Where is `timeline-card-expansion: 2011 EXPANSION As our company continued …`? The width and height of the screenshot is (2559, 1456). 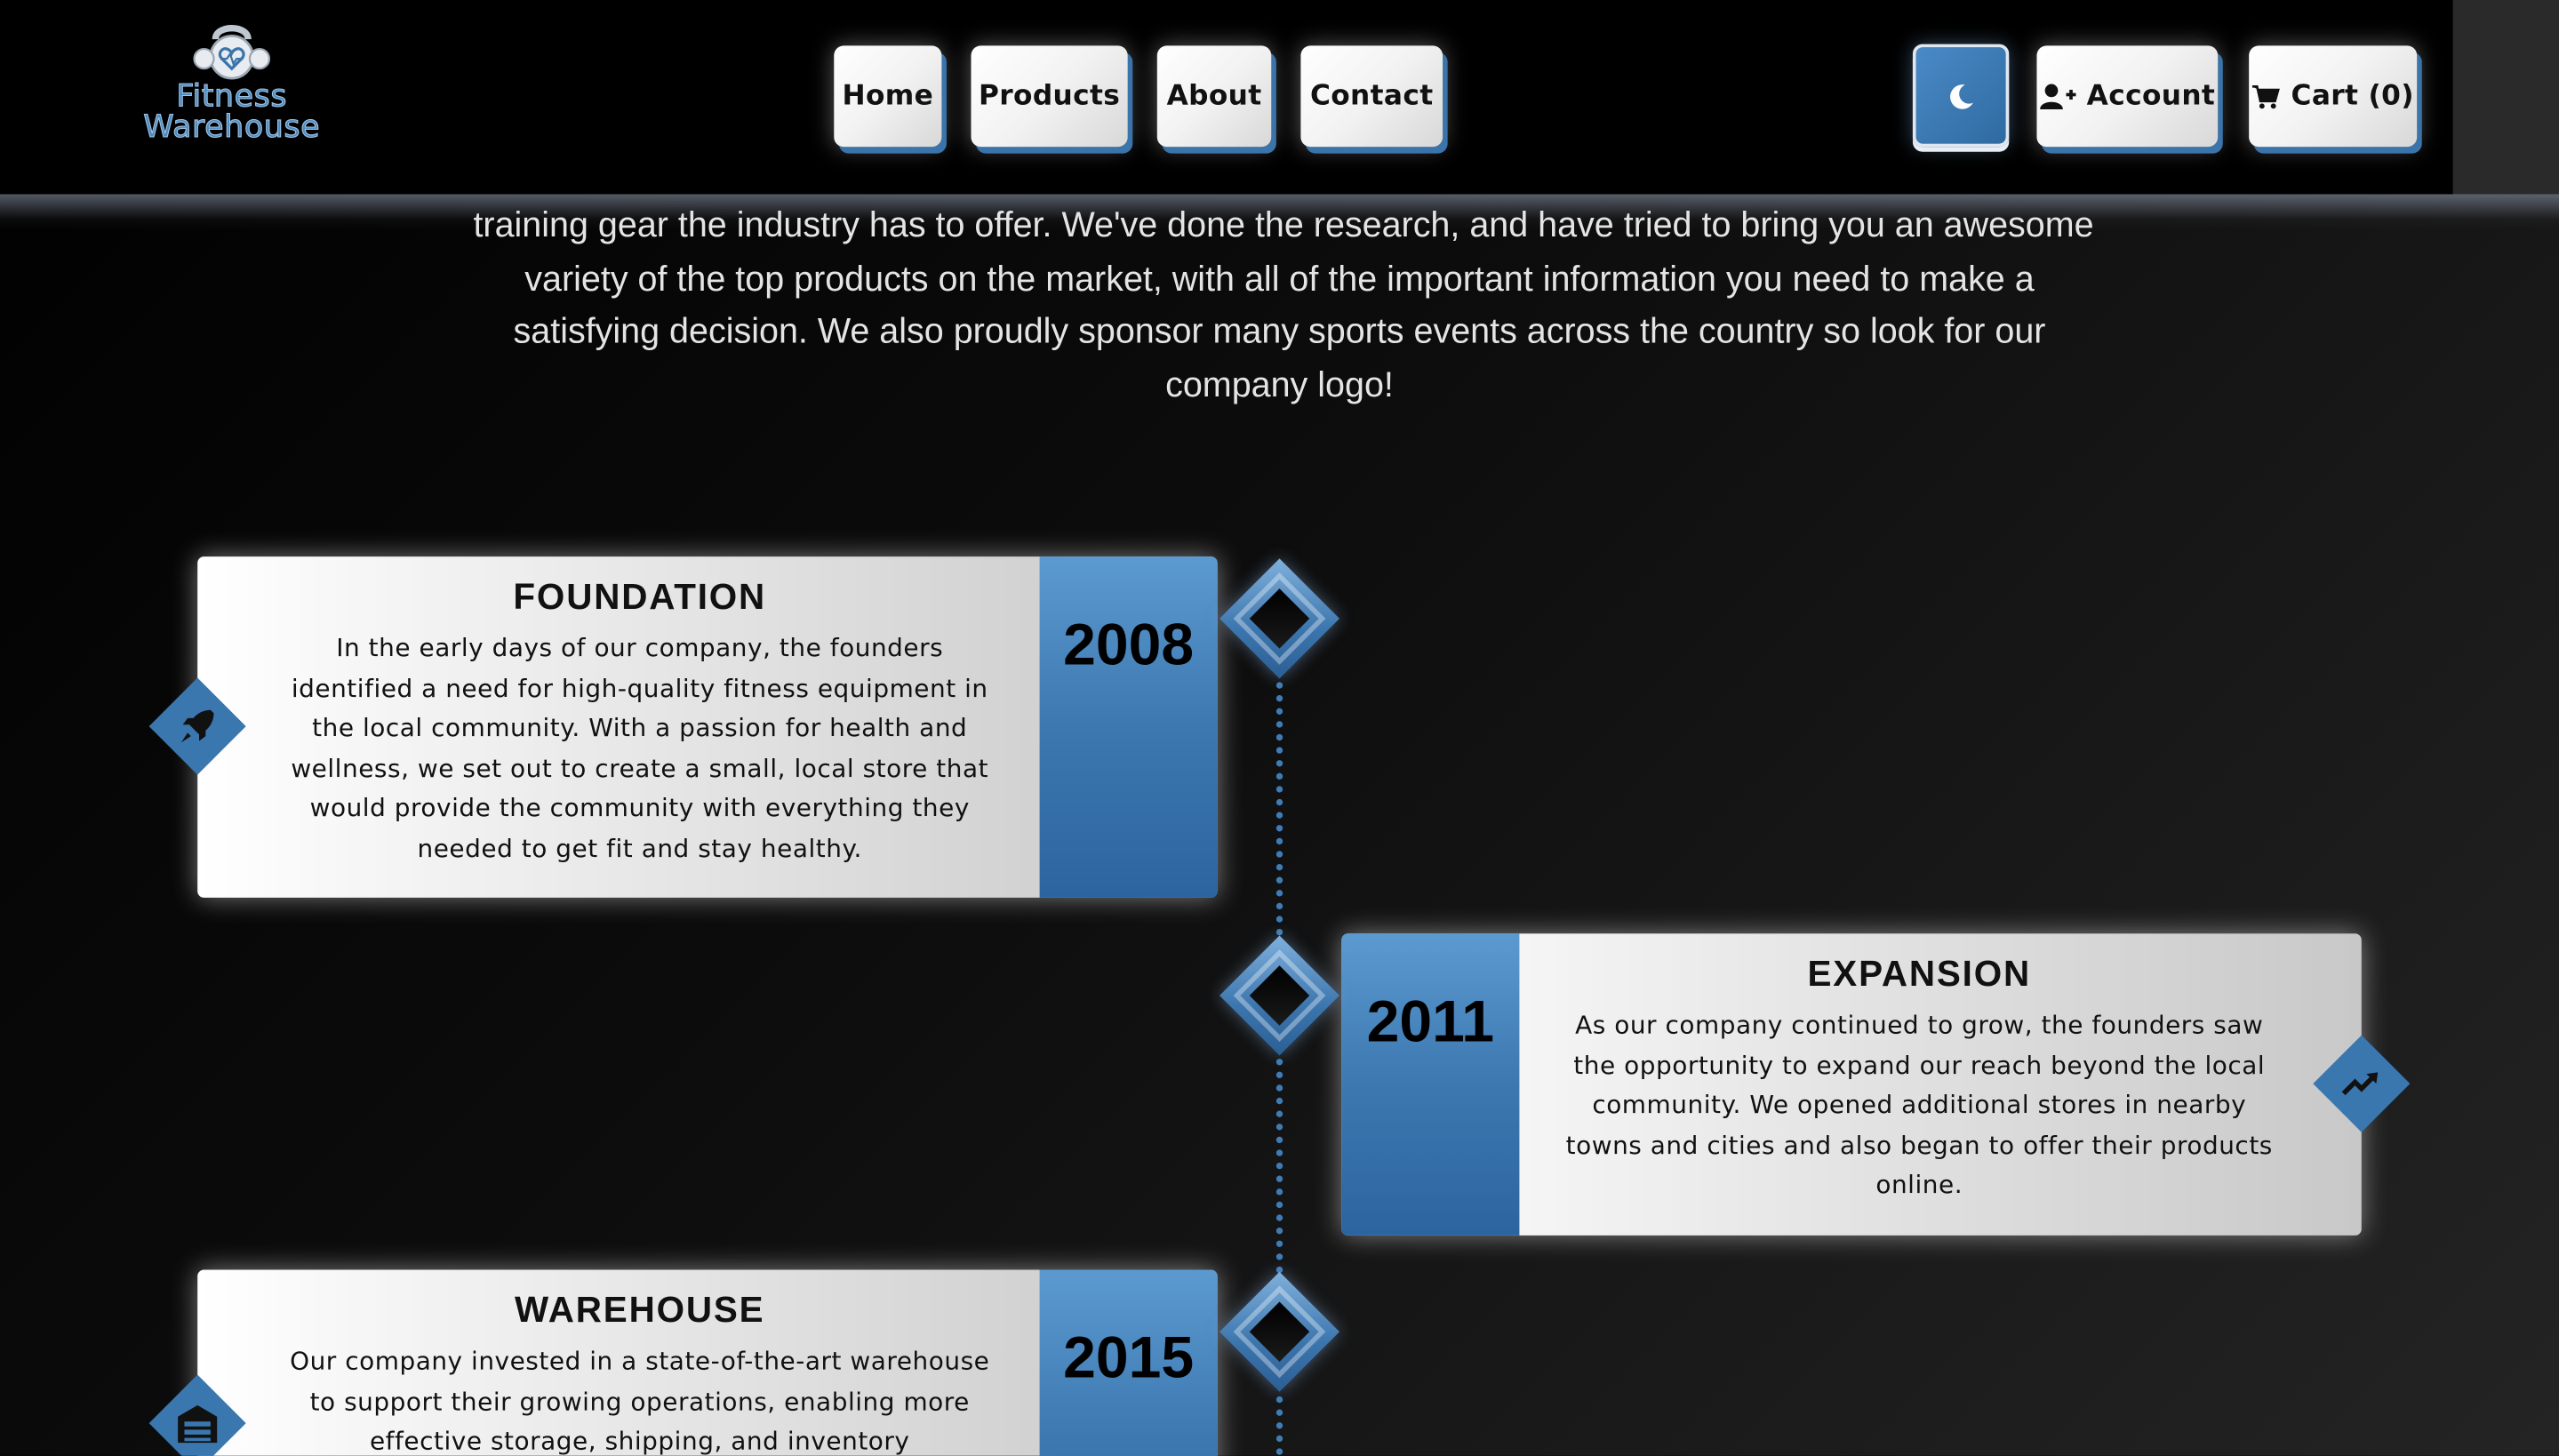 timeline-card-expansion: 2011 EXPANSION As our company continued … is located at coordinates (1851, 1084).